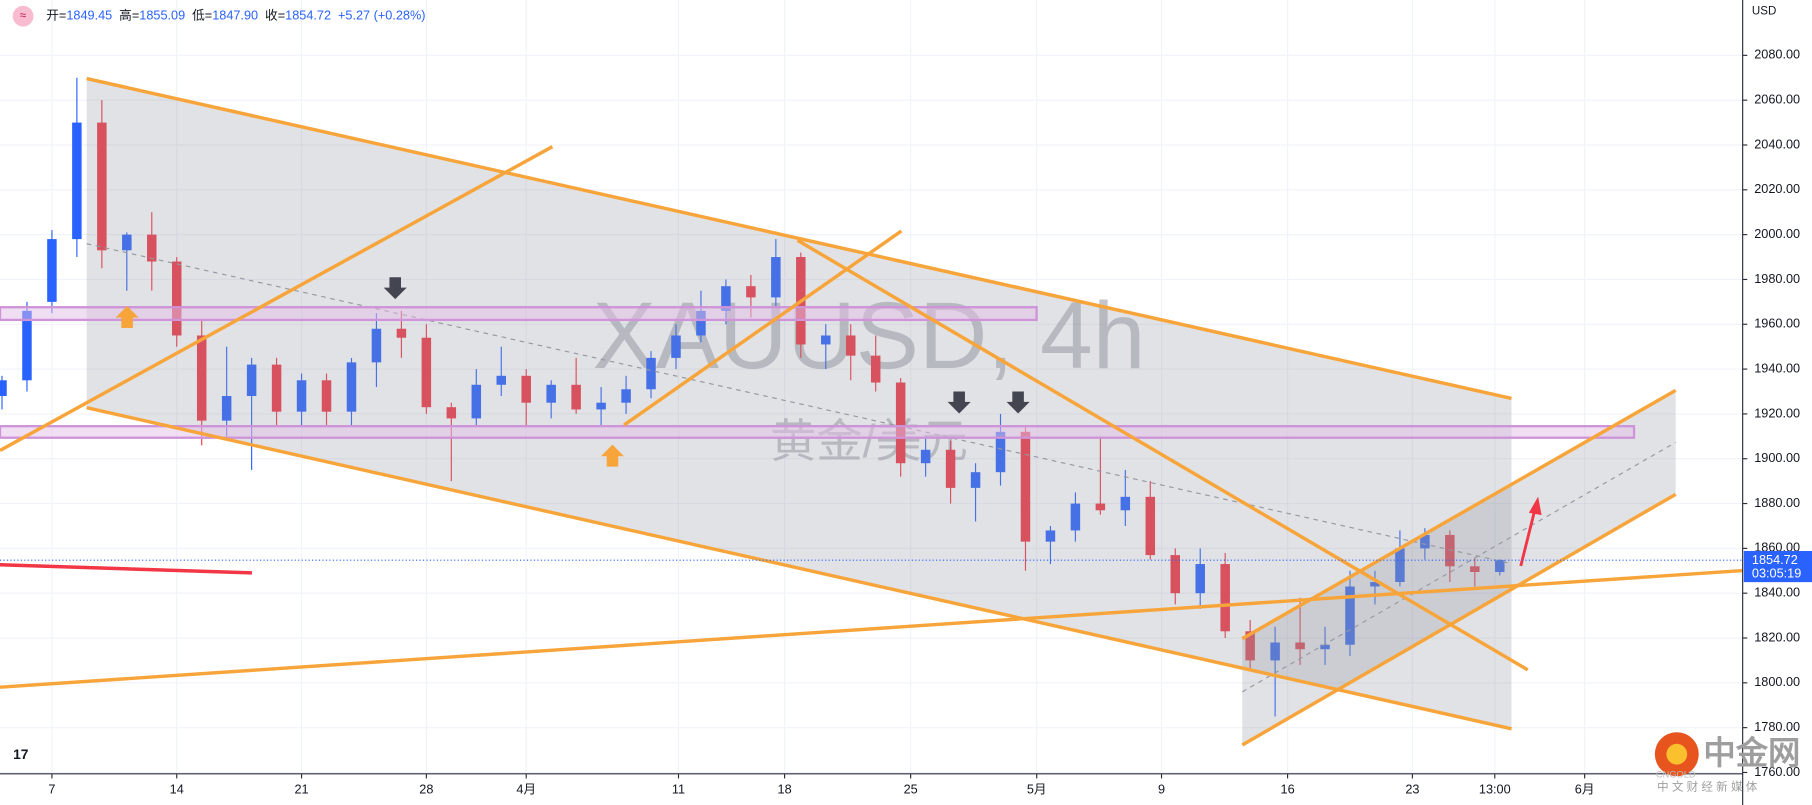 Image resolution: width=1812 pixels, height=805 pixels. Describe the element at coordinates (426, 789) in the screenshot. I see `x-tick-label: 28` at that location.